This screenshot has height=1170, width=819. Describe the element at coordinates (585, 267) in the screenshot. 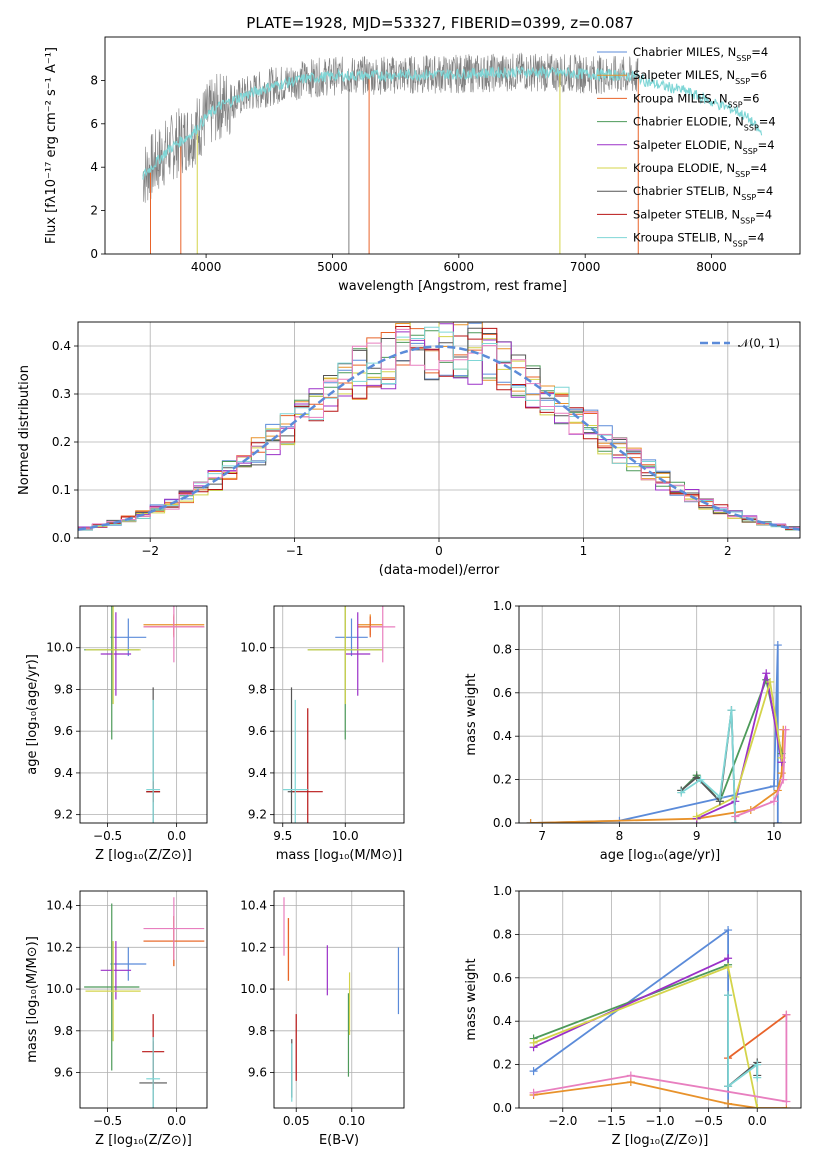

I see `x-tick-label: 7000` at that location.